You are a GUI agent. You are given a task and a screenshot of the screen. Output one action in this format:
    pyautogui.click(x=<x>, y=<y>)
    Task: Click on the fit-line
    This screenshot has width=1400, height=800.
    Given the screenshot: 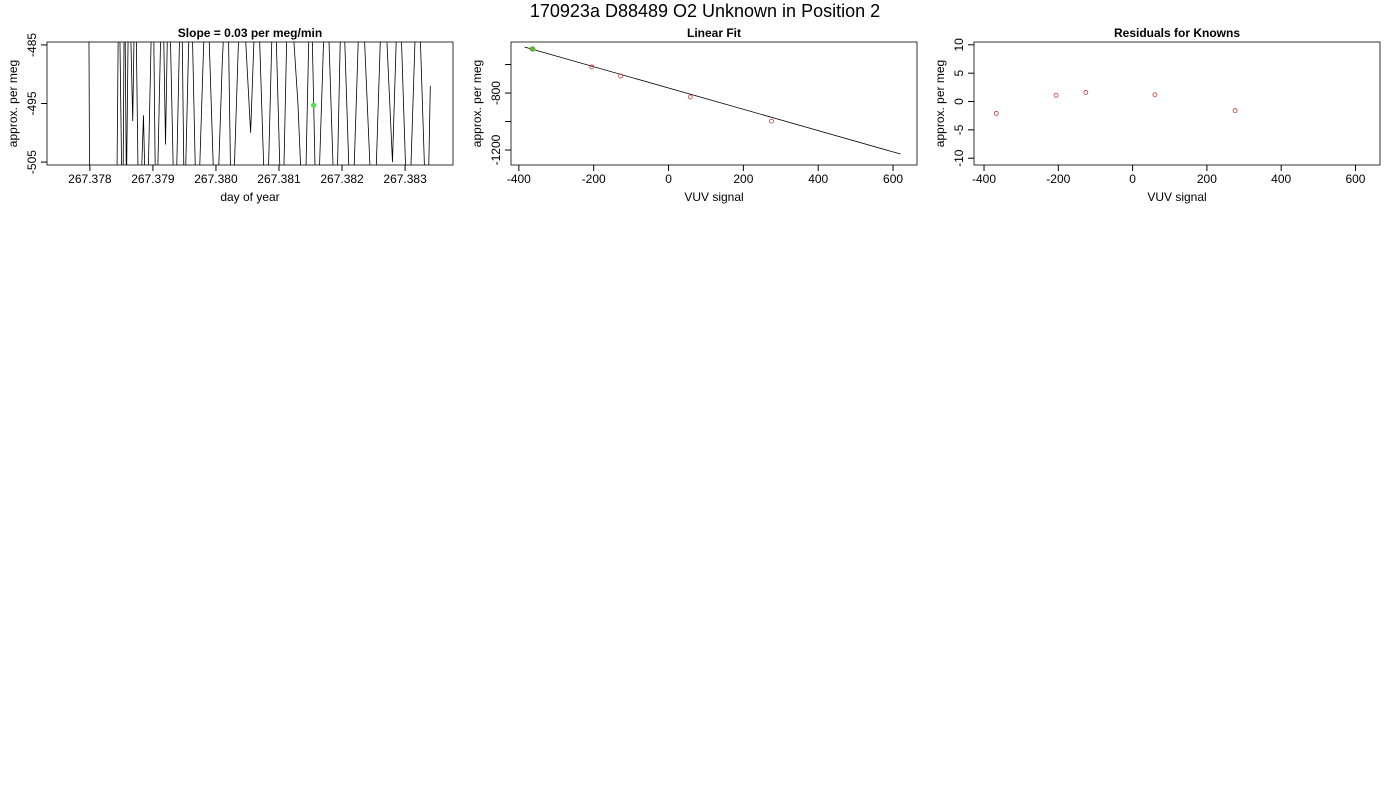 What is the action you would take?
    pyautogui.click(x=712, y=100)
    